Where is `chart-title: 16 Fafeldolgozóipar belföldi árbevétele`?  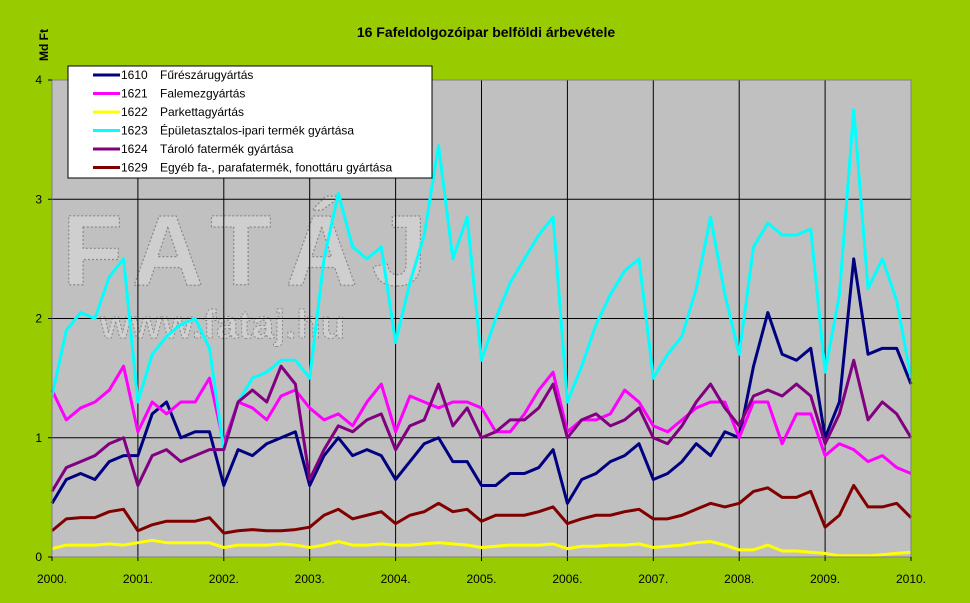 chart-title: 16 Fafeldolgozóipar belföldi árbevétele is located at coordinates (486, 32).